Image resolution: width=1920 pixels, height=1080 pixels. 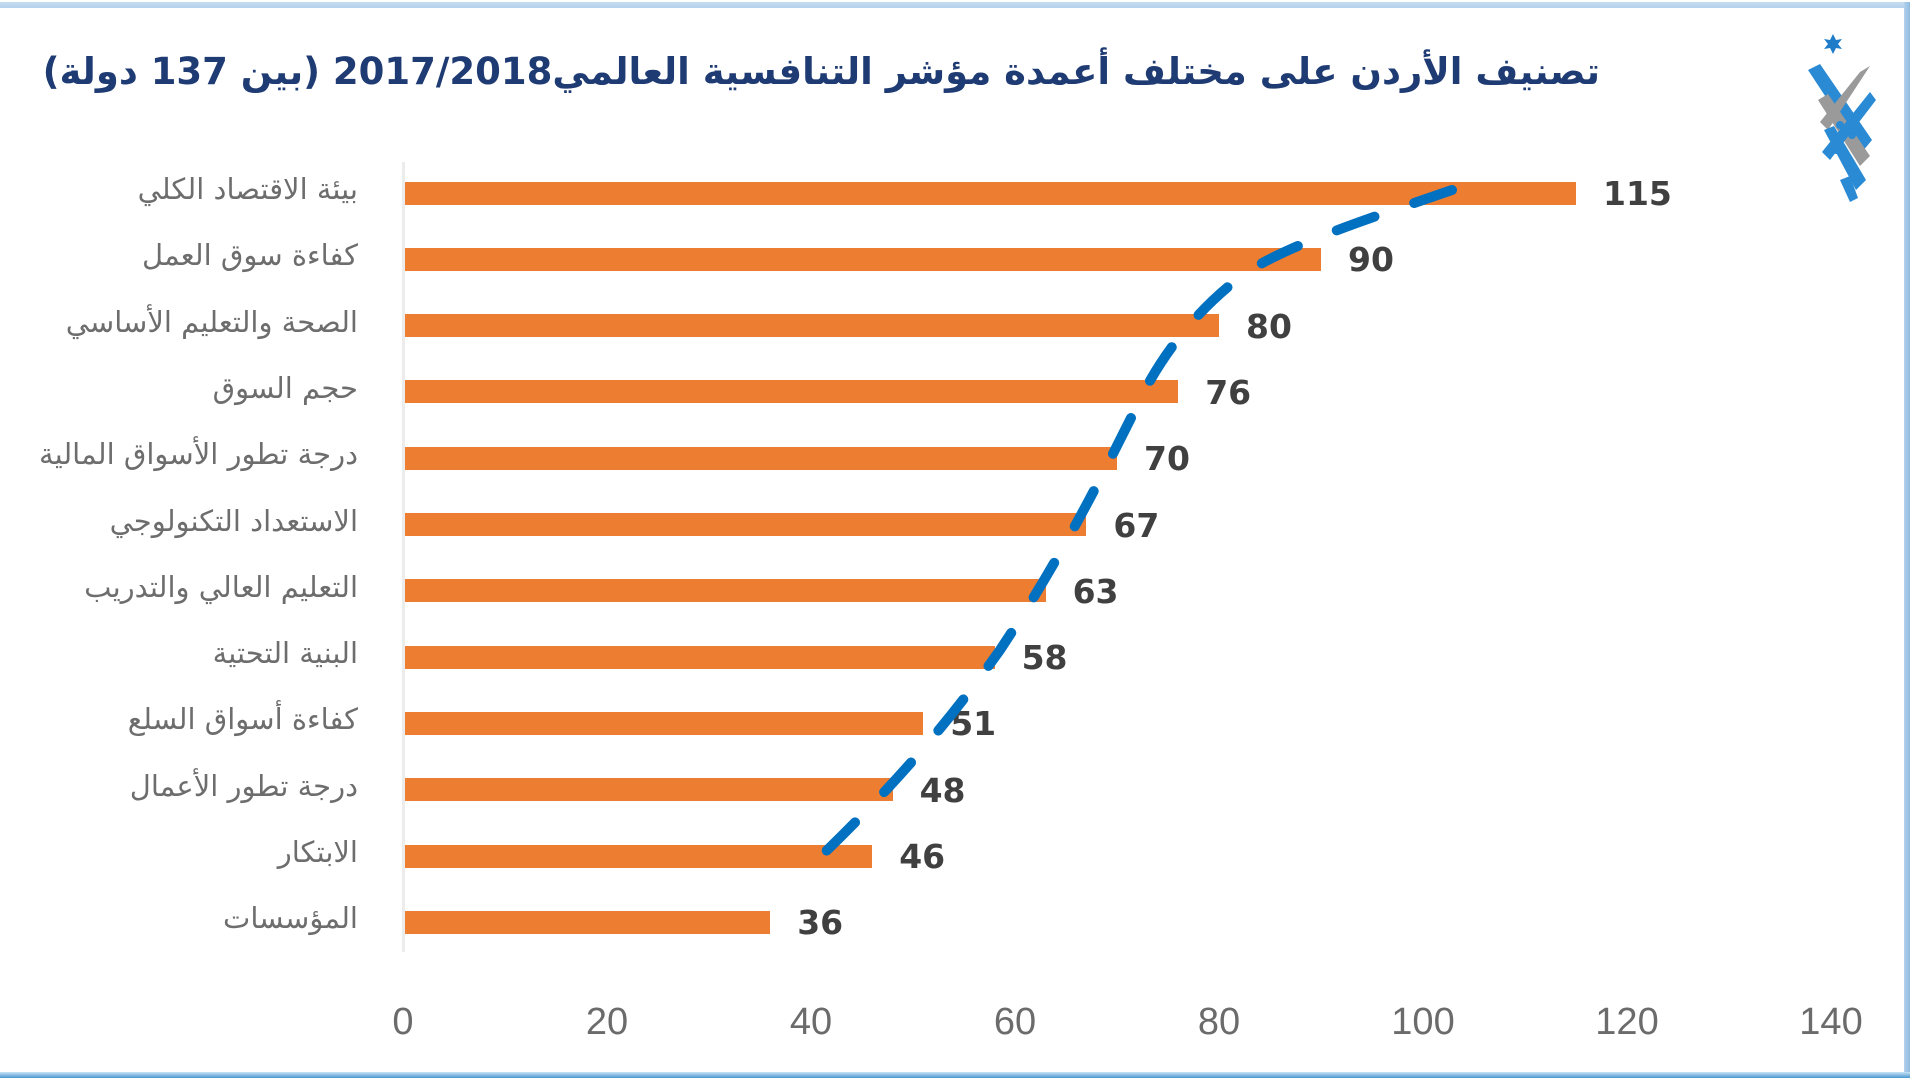 I want to click on category-label: الابتكار, so click(x=317, y=852).